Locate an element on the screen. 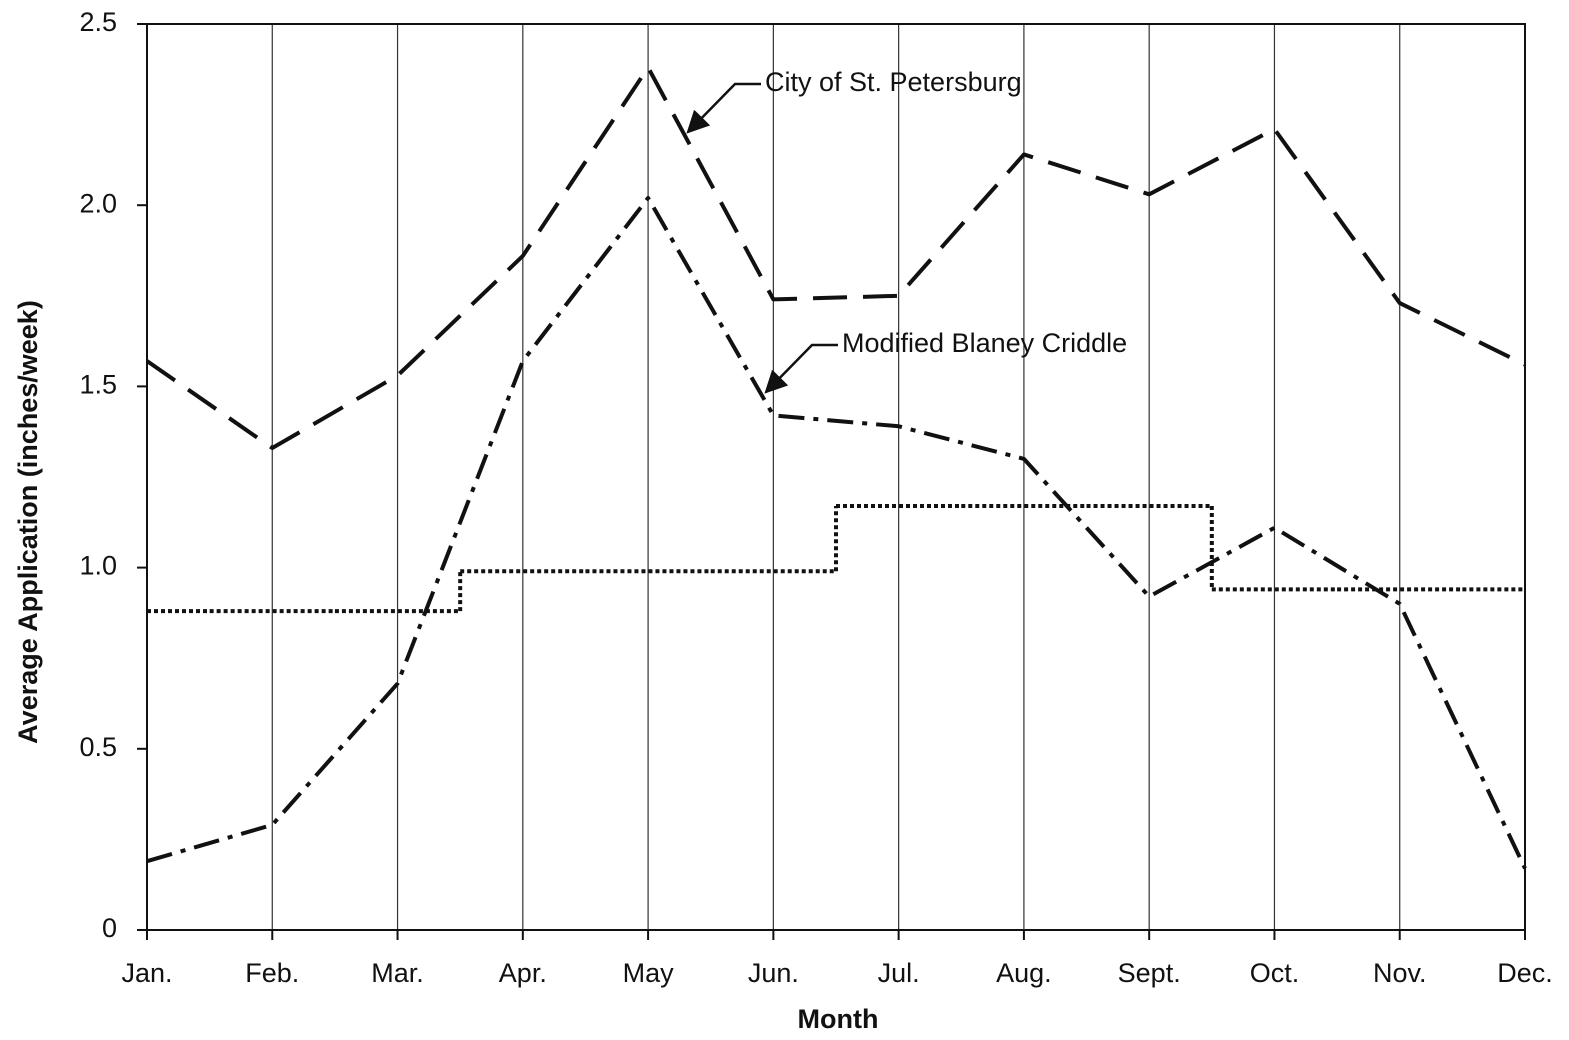  y-tick-label: 0.5 is located at coordinates (98, 747).